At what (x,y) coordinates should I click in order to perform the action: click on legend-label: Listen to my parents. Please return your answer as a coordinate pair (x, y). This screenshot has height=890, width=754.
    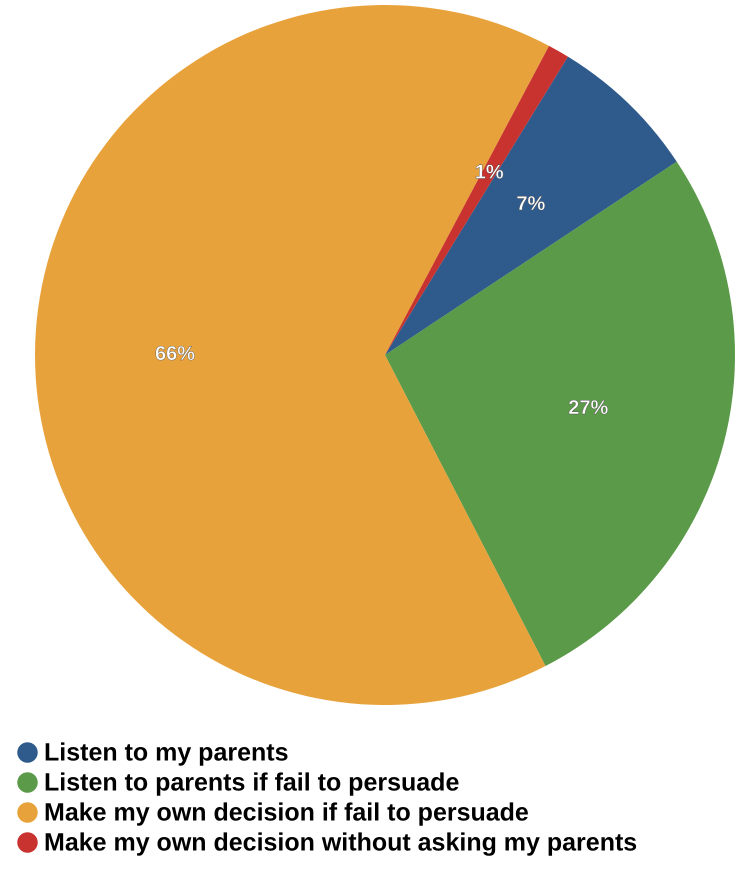
    Looking at the image, I should click on (166, 752).